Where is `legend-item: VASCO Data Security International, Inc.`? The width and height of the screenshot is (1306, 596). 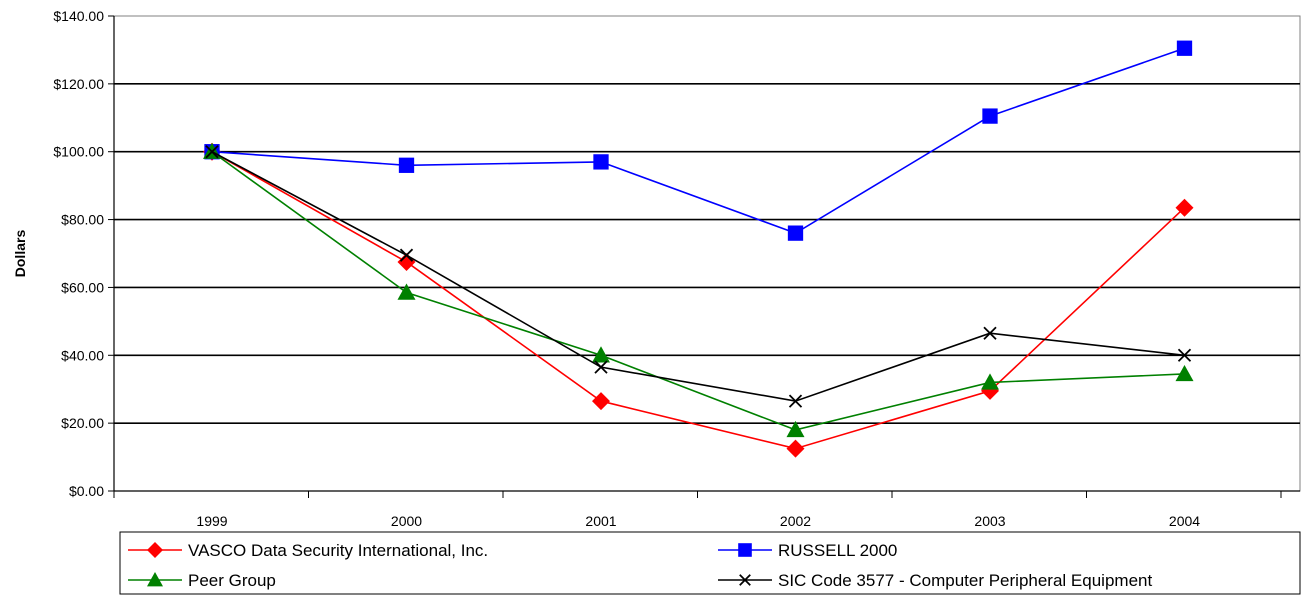
legend-item: VASCO Data Security International, Inc. is located at coordinates (308, 550).